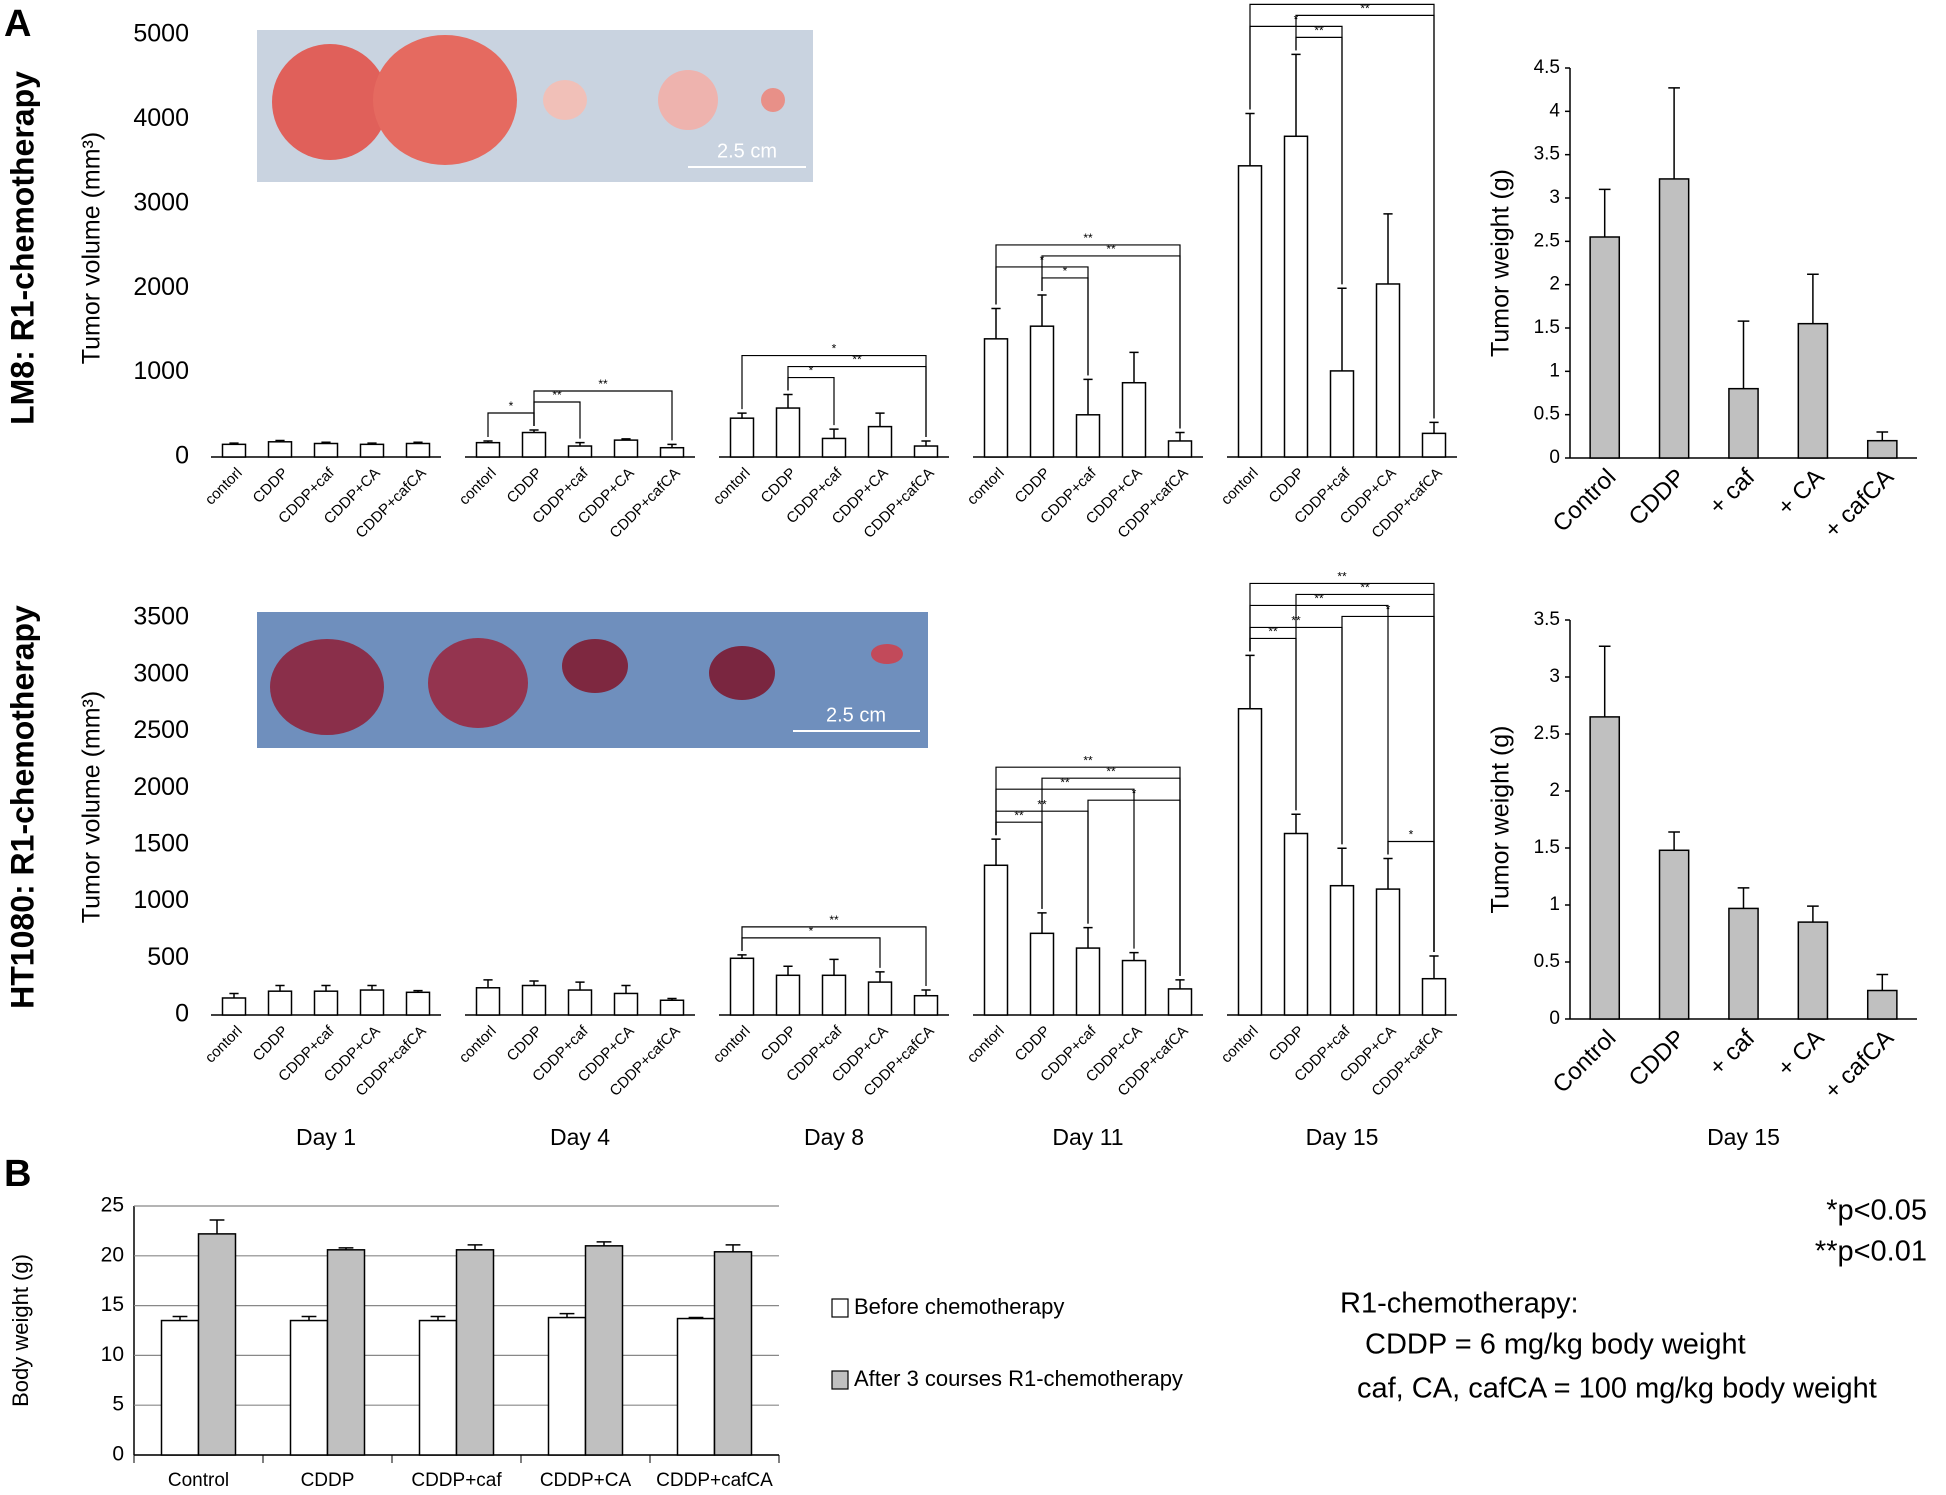 The image size is (1946, 1495). What do you see at coordinates (161, 118) in the screenshot?
I see `y-tick-label: 4000` at bounding box center [161, 118].